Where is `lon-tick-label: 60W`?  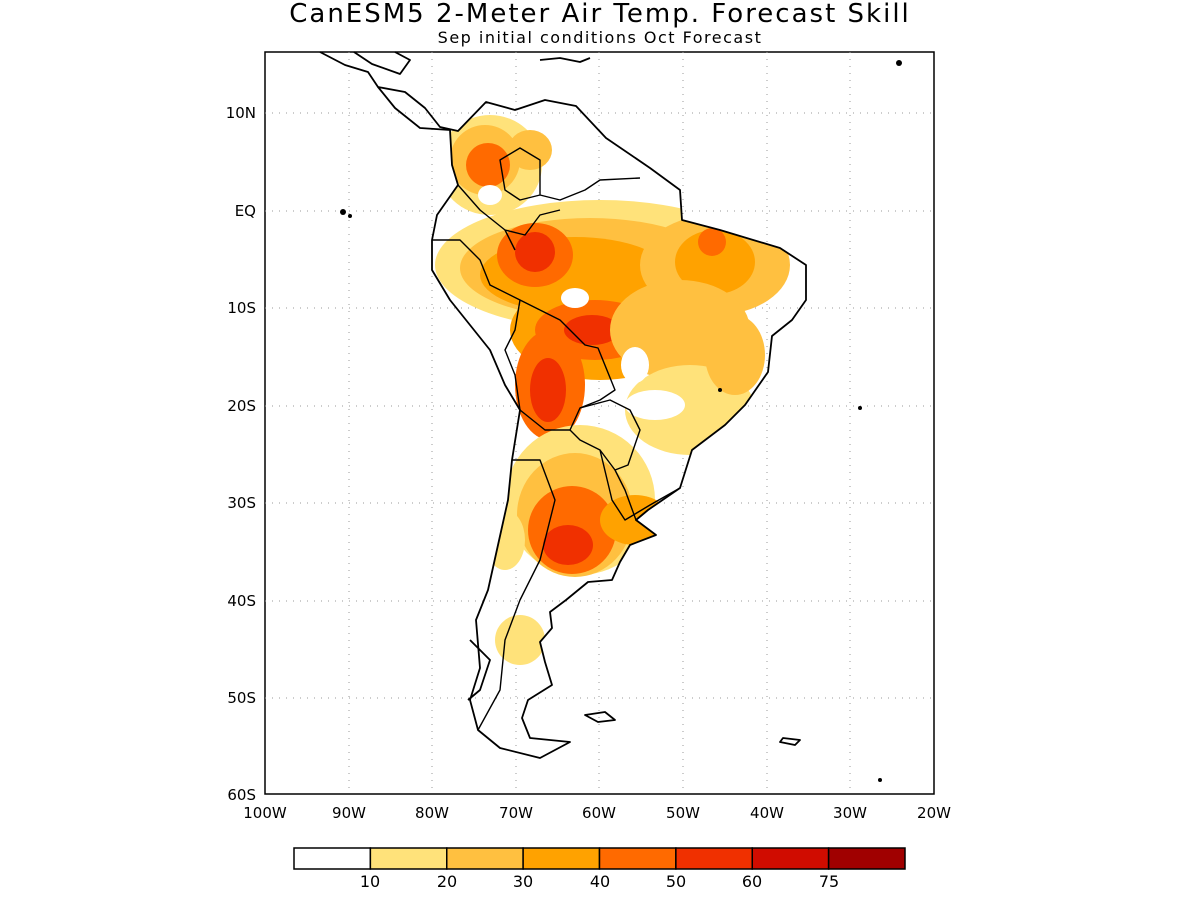
lon-tick-label: 60W is located at coordinates (599, 813).